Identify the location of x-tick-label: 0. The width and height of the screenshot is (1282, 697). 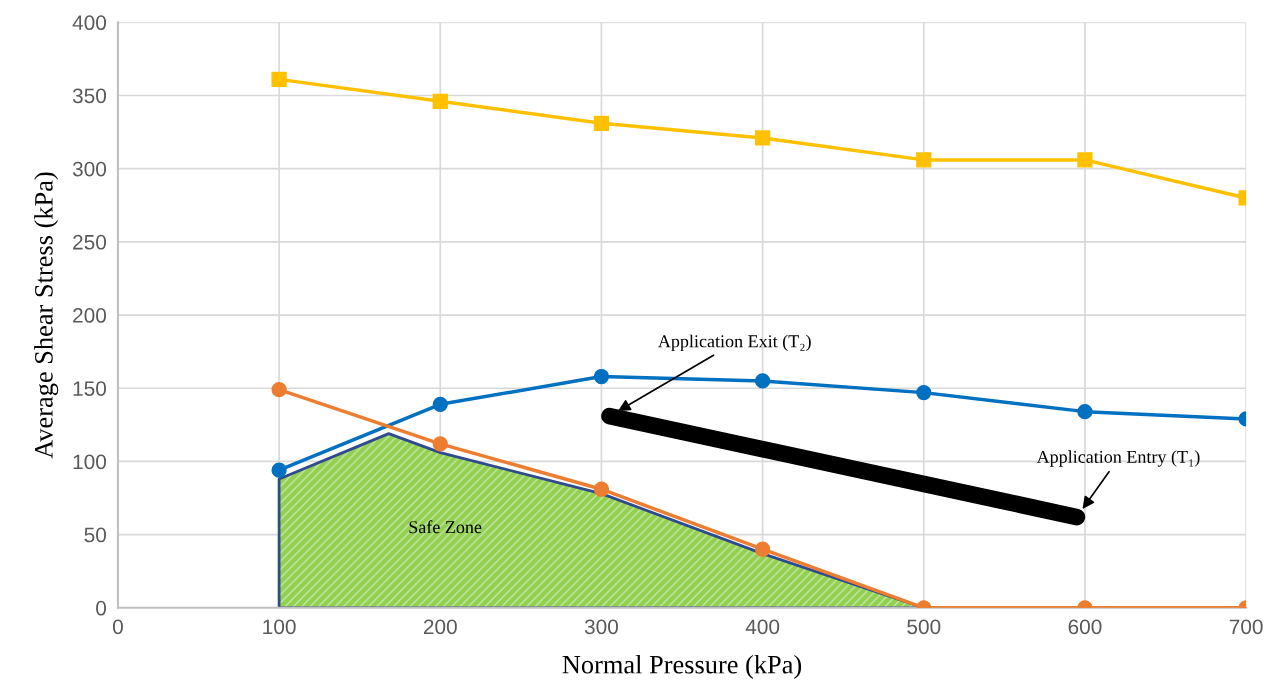
(117, 627).